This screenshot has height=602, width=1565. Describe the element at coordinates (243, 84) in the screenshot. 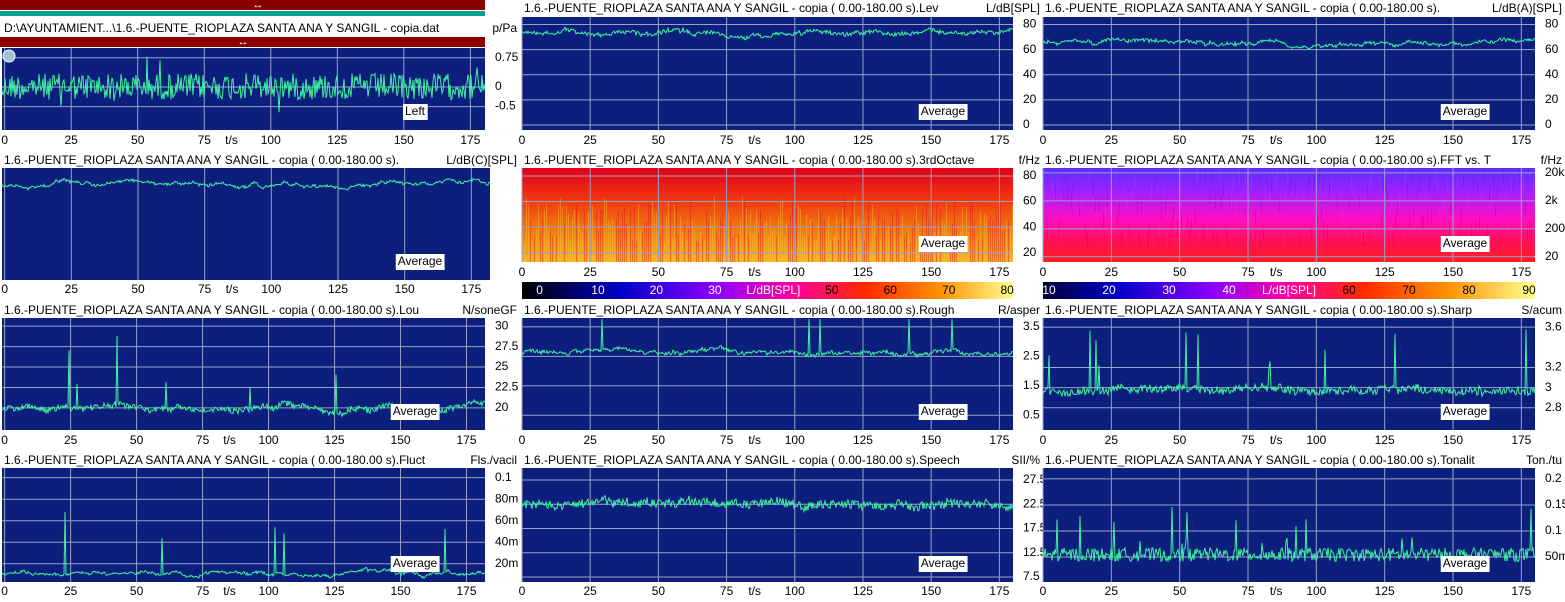

I see `trace` at that location.